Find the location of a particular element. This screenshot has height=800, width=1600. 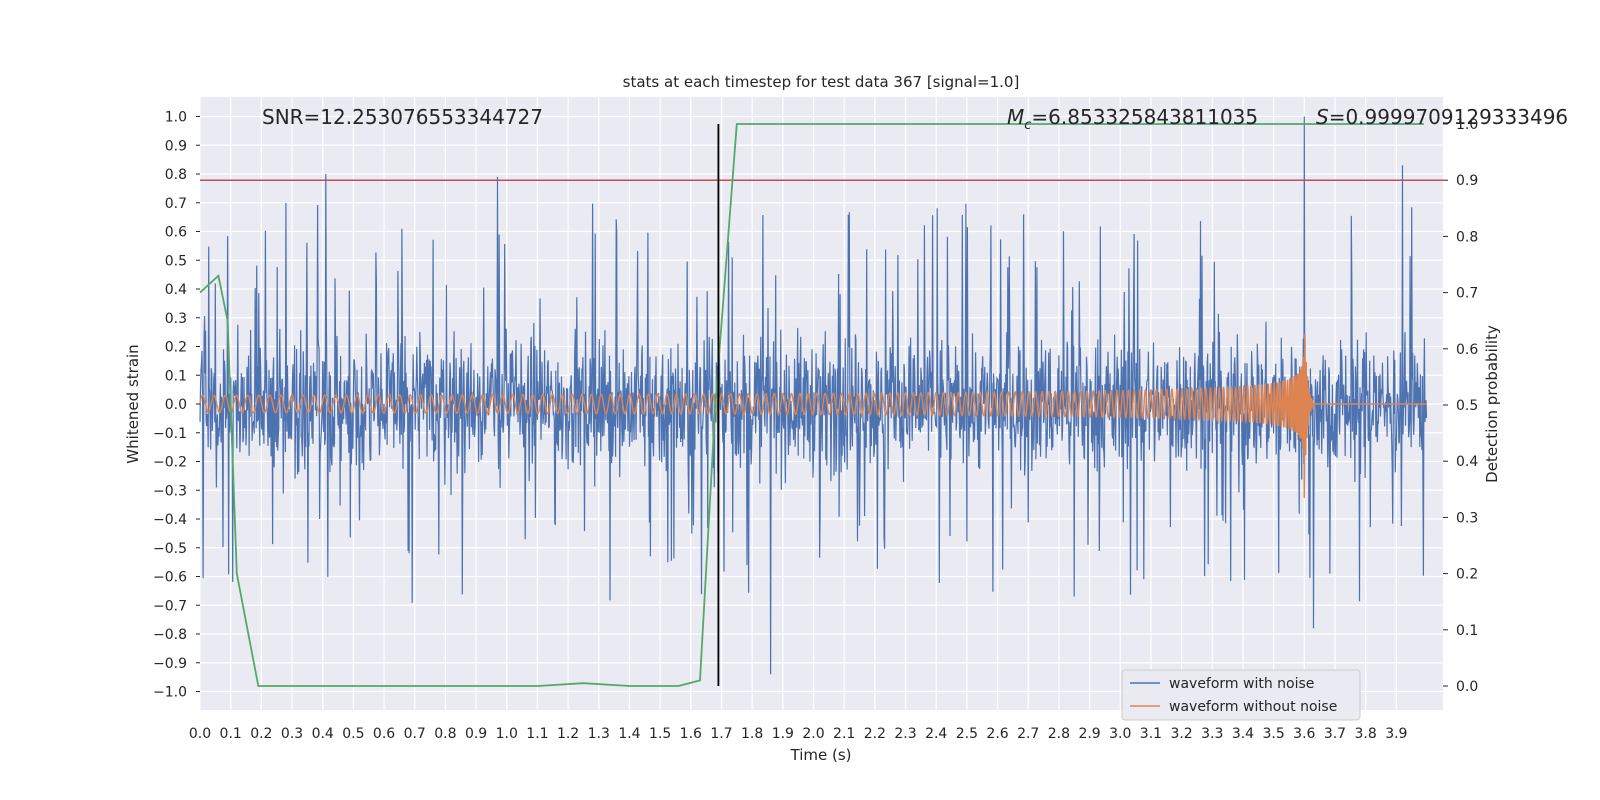

y2-tick-label: 0.9 is located at coordinates (1467, 181).